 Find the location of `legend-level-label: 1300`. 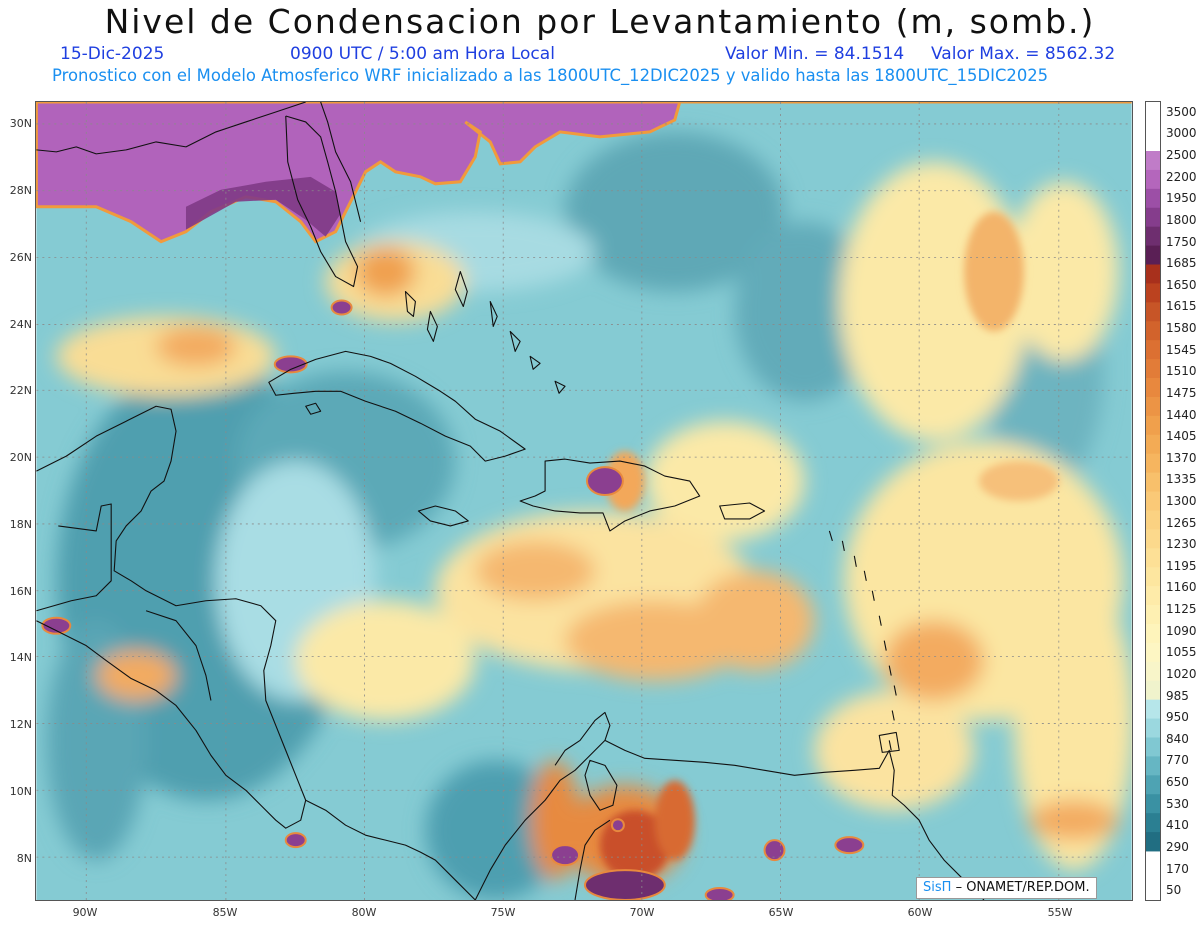

legend-level-label: 1300 is located at coordinates (1181, 501).